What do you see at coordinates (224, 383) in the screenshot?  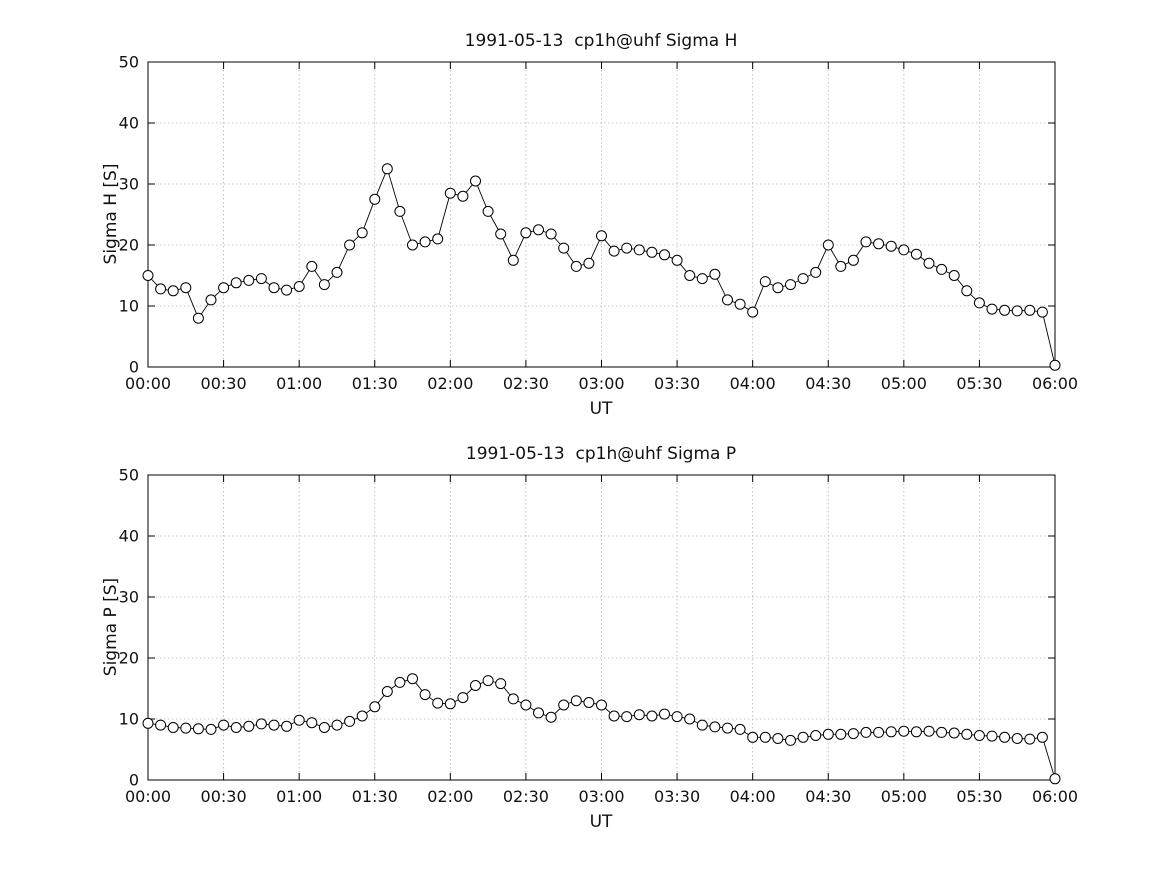 I see `x-tick-label: 00:30` at bounding box center [224, 383].